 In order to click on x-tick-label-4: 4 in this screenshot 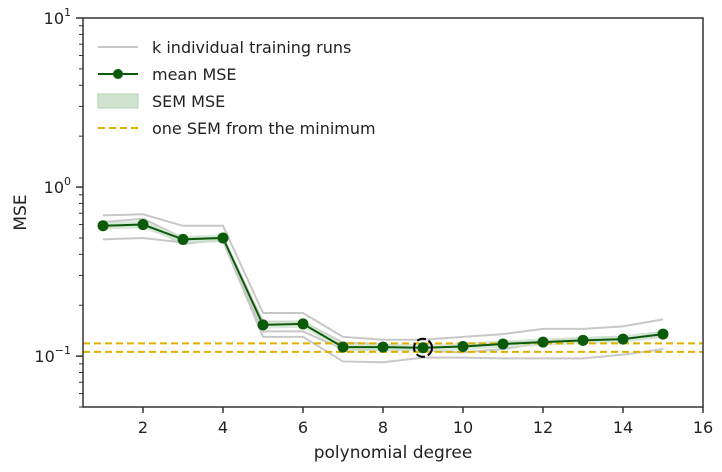, I will do `click(223, 427)`.